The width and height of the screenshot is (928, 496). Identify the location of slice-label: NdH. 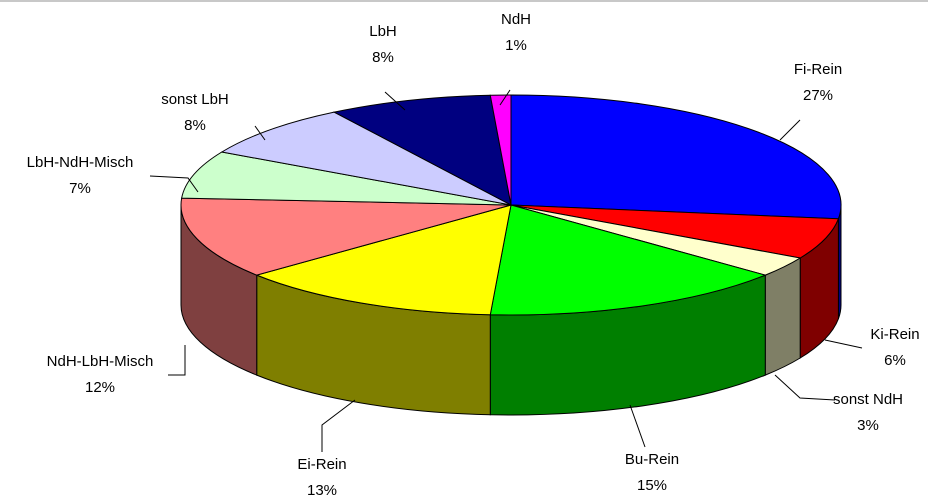
(516, 19).